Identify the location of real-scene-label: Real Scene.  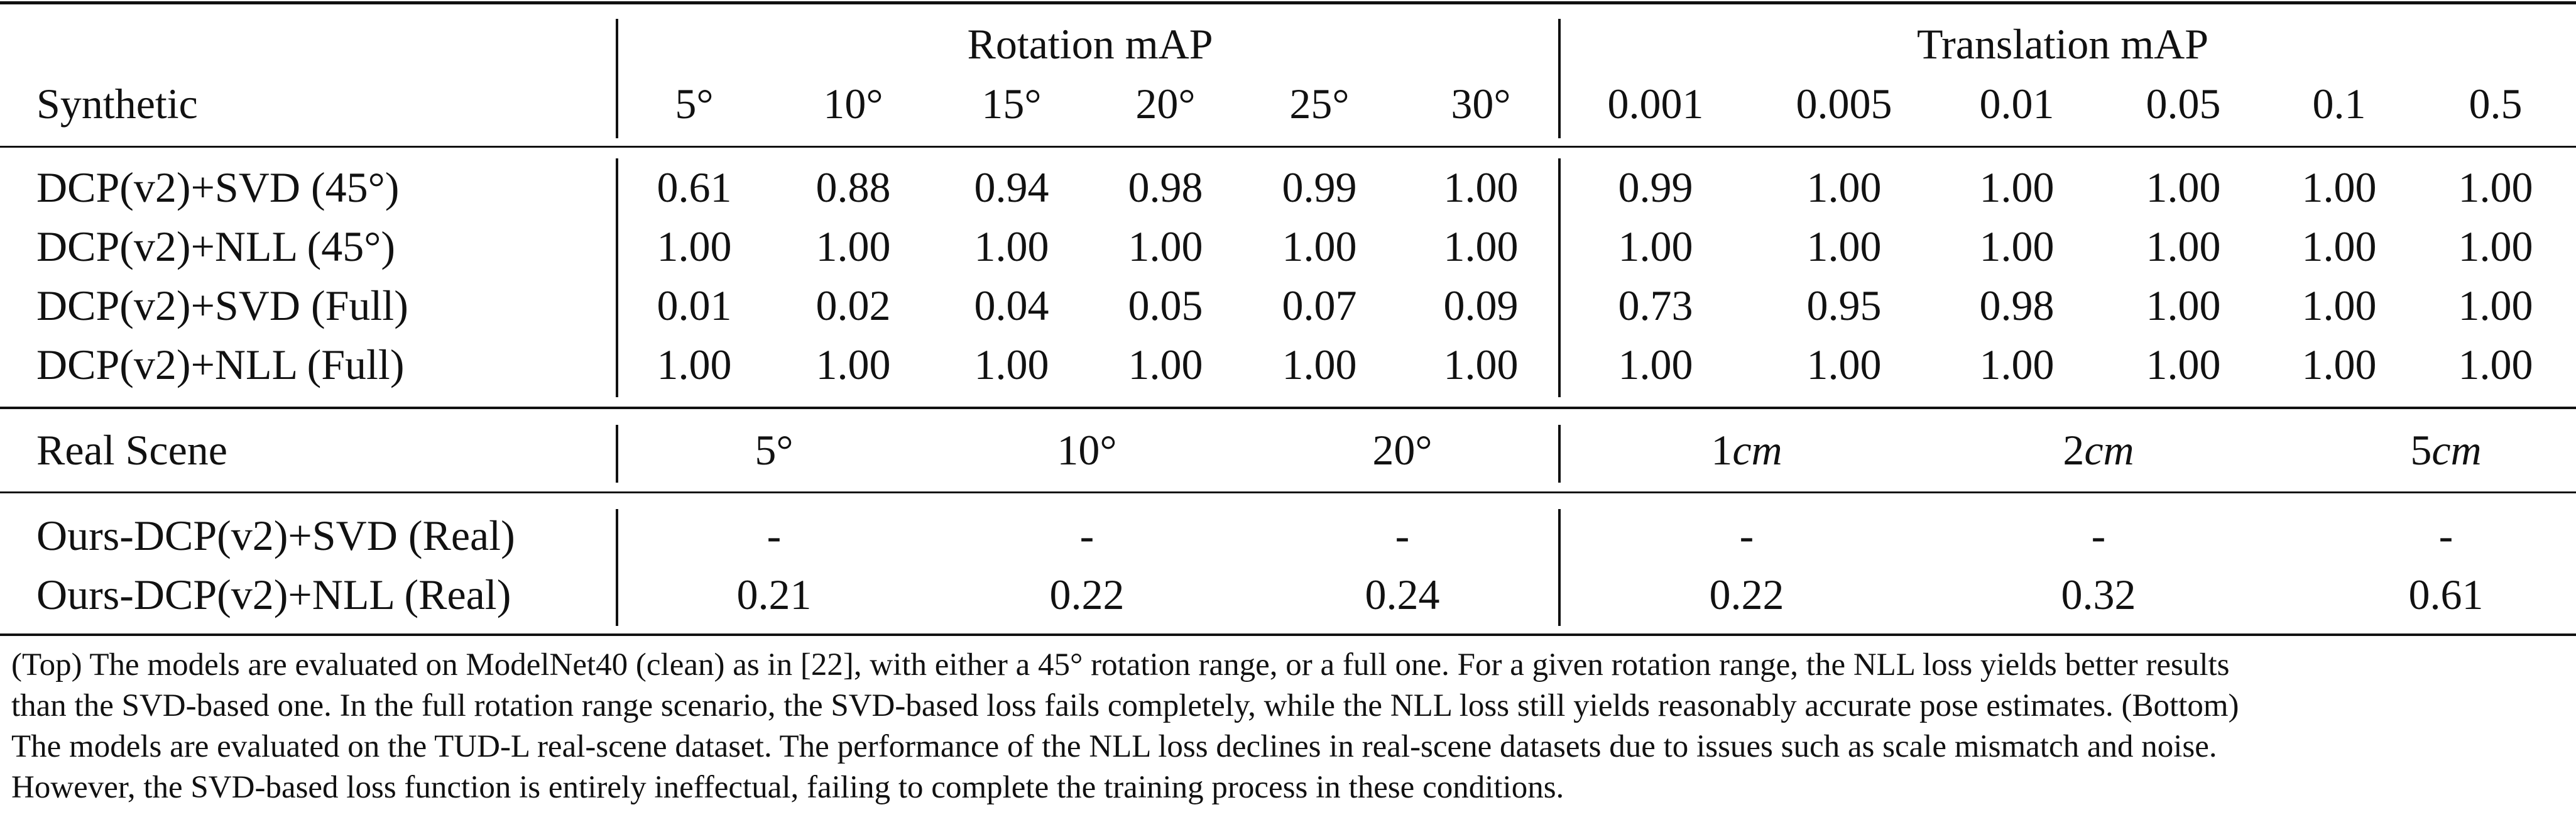
(131, 450).